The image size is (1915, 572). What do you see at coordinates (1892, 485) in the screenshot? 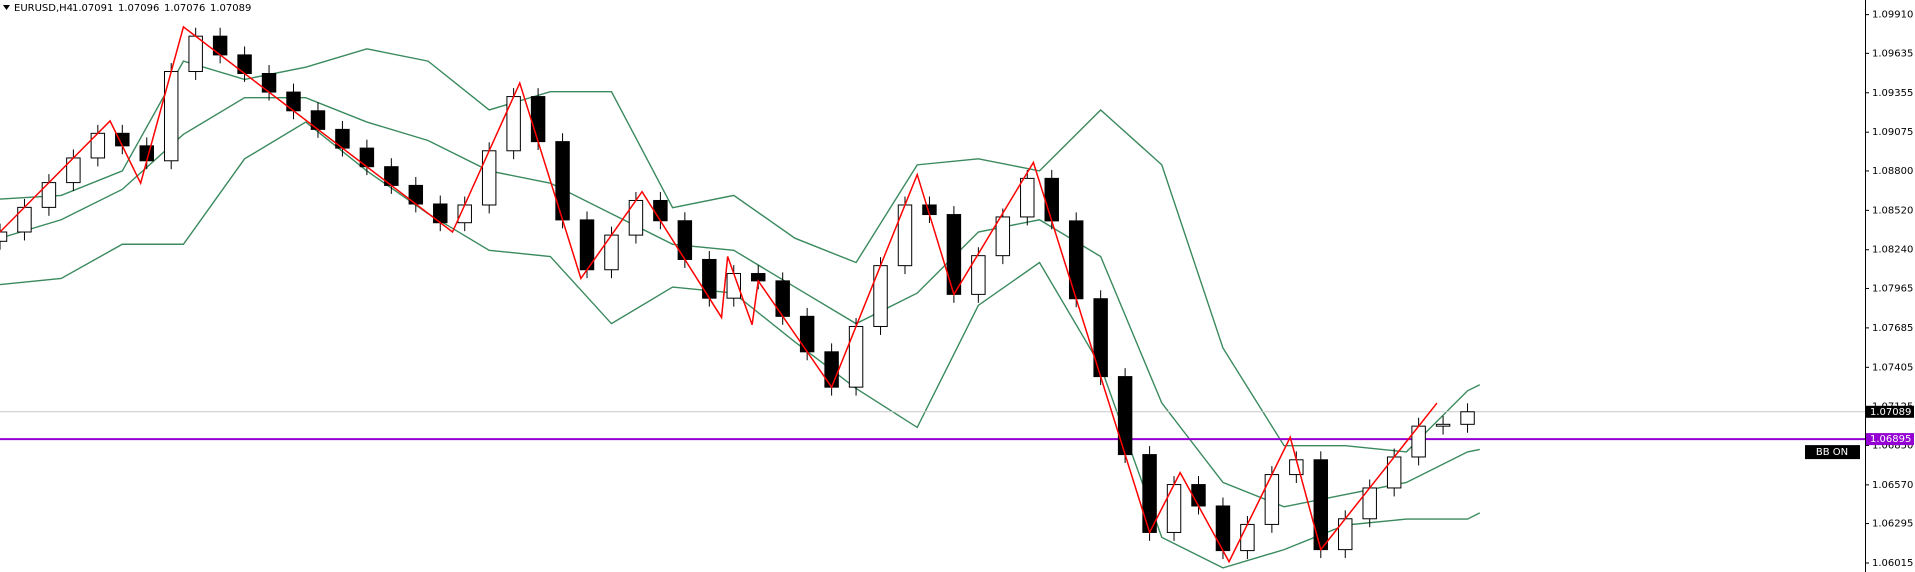
I see `y-tick-label: 1.06570` at bounding box center [1892, 485].